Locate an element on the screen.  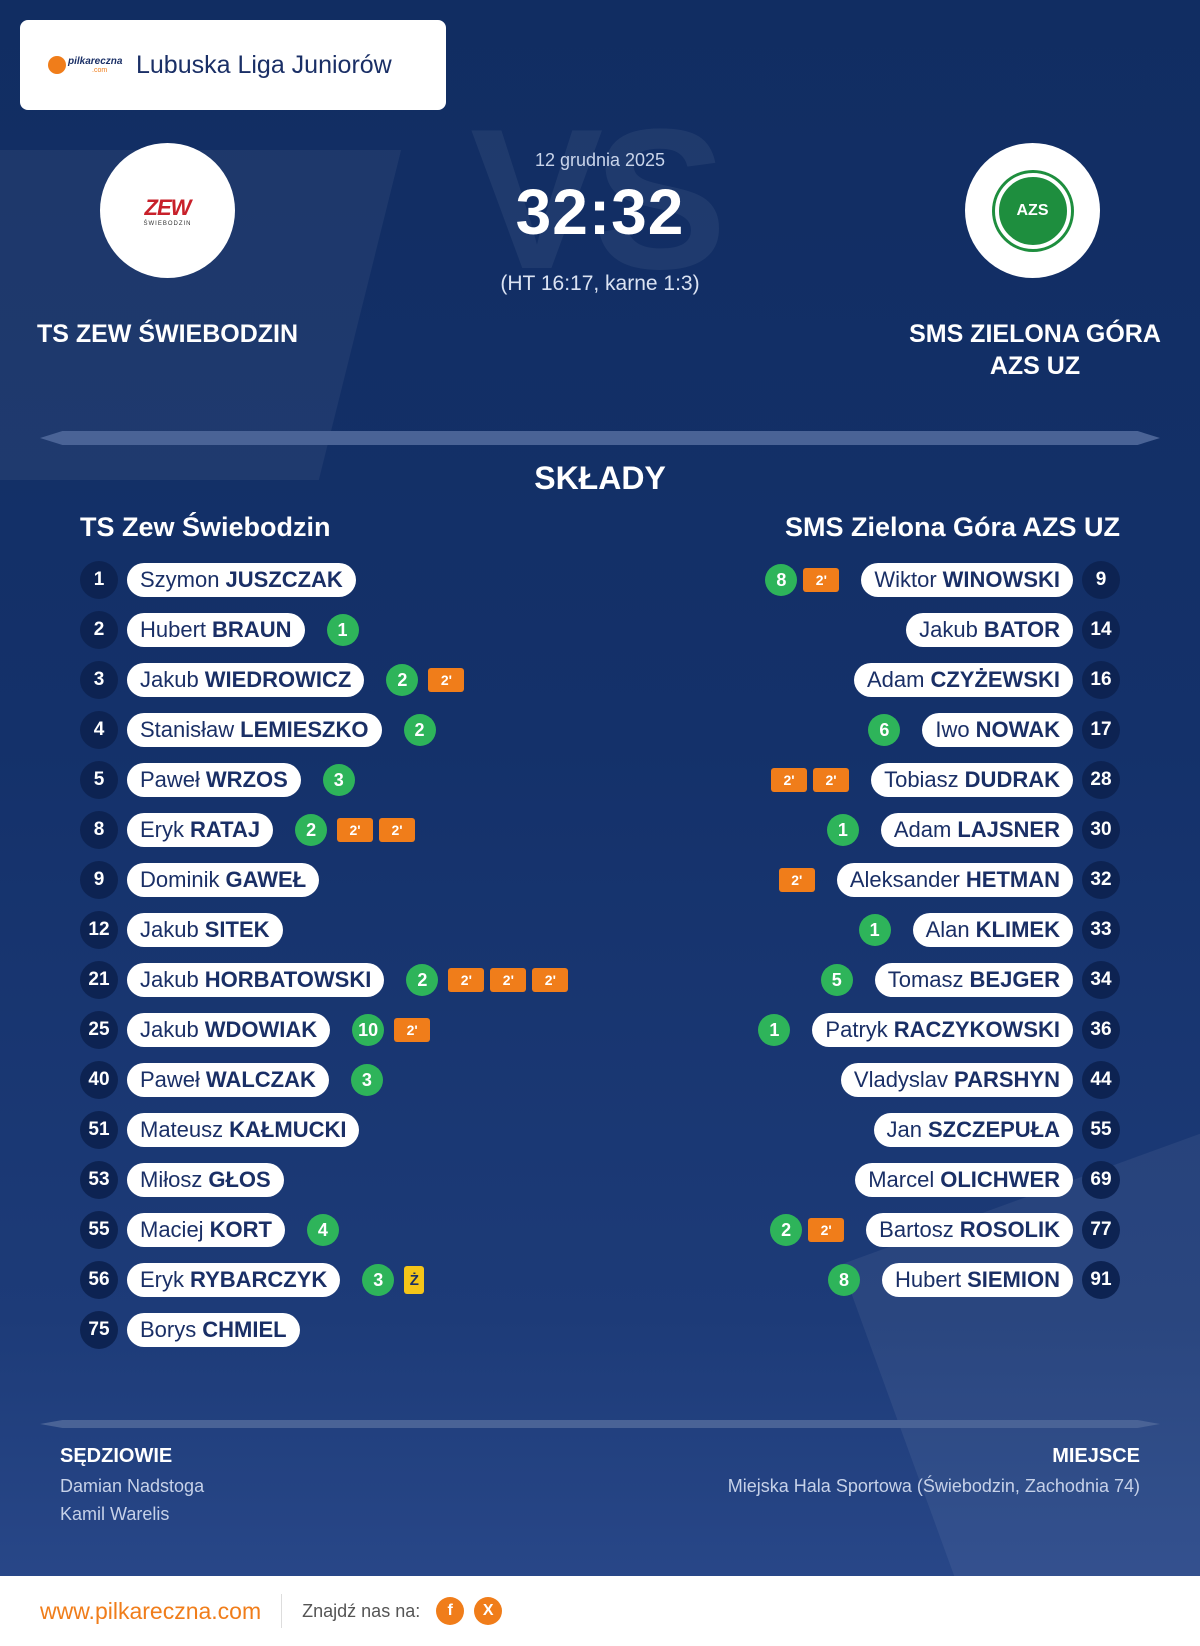
player-name: Eryk RYBARCZYK is located at coordinates (234, 1280).